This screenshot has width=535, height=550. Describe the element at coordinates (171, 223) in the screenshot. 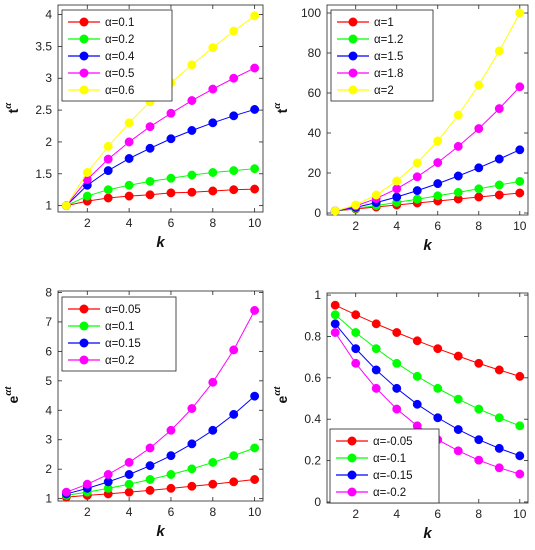

I see `x-tick-label: 6` at that location.